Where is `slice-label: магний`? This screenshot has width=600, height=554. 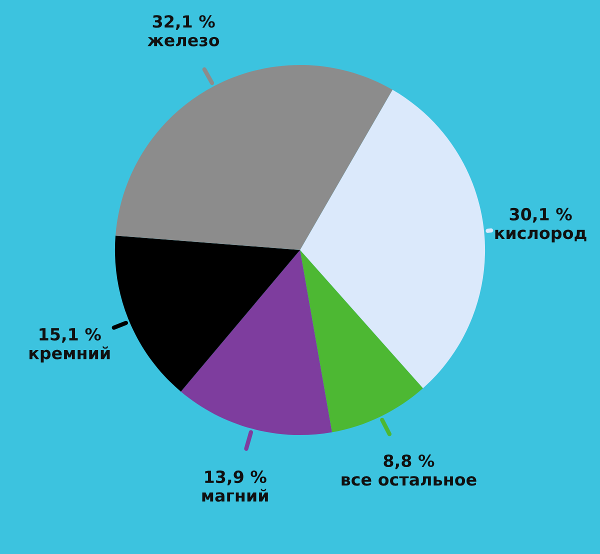 slice-label: магний is located at coordinates (235, 495).